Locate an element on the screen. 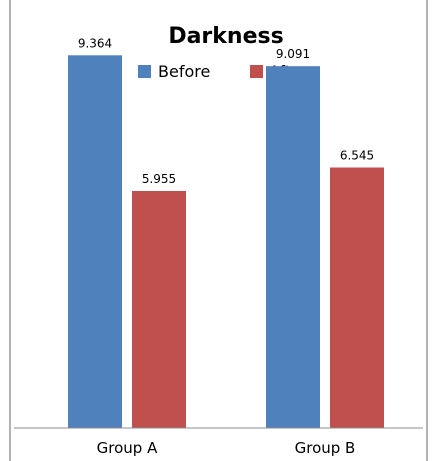  bar-after-group-a is located at coordinates (159, 309).